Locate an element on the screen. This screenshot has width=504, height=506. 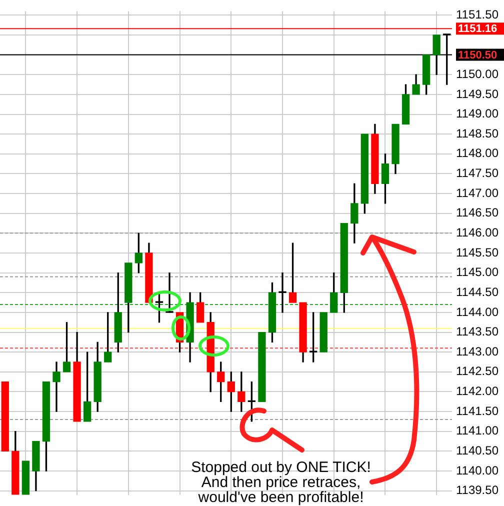
y-tick-label: 1146.50 is located at coordinates (477, 213).